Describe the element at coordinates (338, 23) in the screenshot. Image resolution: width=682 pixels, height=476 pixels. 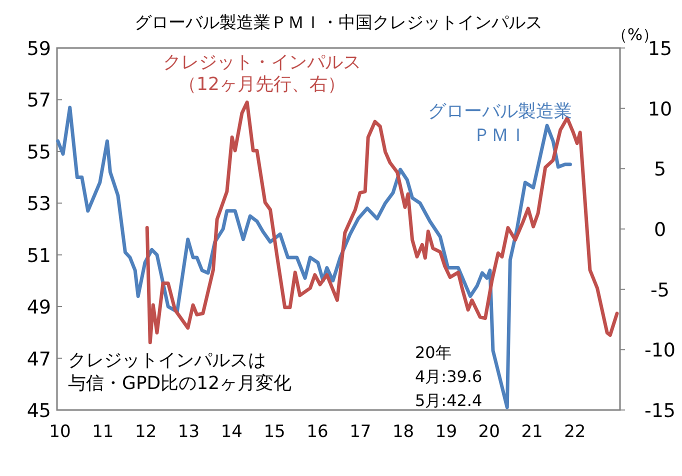
I see `chart-title: グローバル製造業ＰＭＩ・中国クレジットインパルス` at that location.